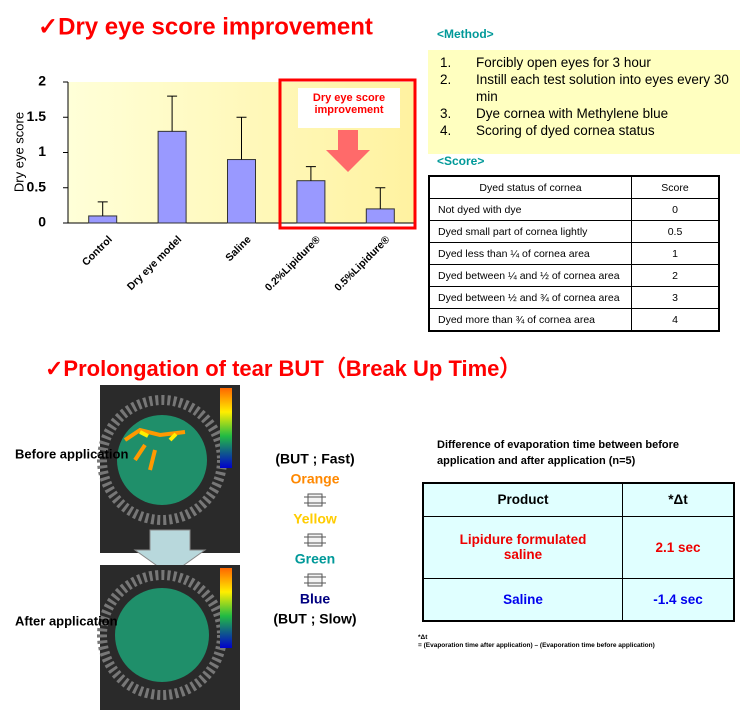  I want to click on row: Dyed more than ¾ of cornea area 4, so click(574, 320).